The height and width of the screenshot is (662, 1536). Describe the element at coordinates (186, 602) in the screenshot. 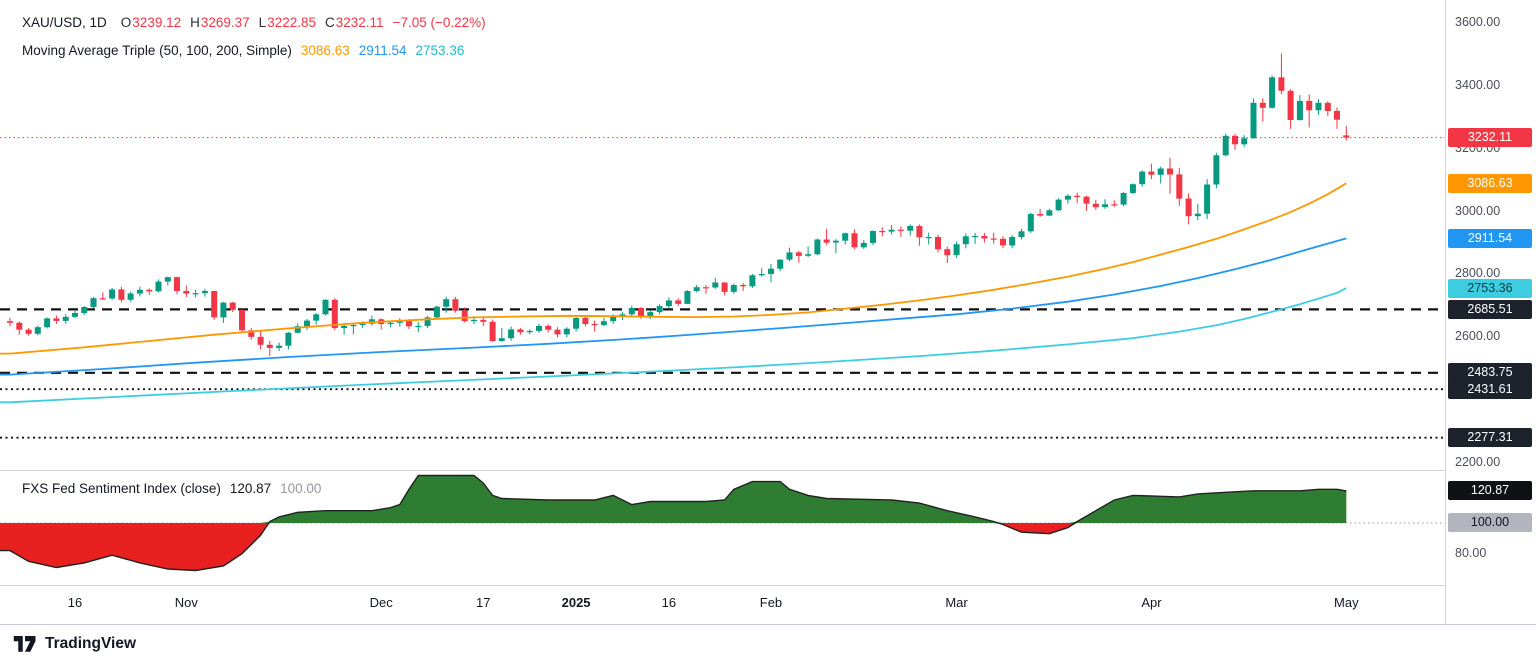

I see `time-tick-Nov: Nov` at that location.